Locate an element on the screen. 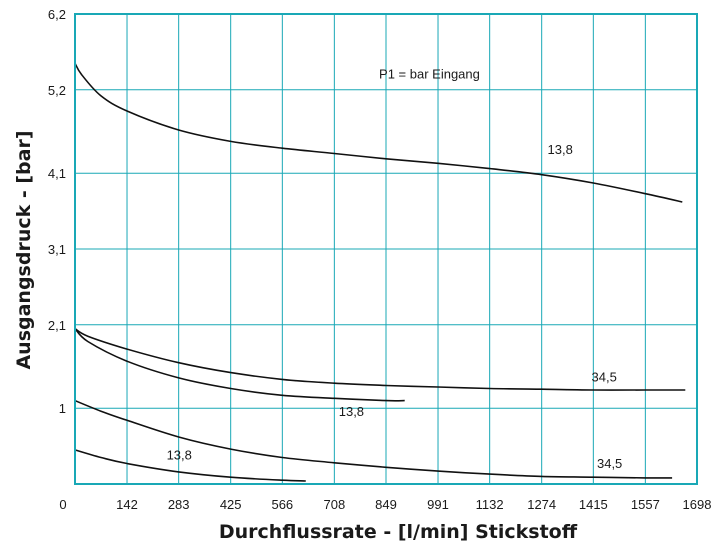  x-tick-label: 991 is located at coordinates (438, 504).